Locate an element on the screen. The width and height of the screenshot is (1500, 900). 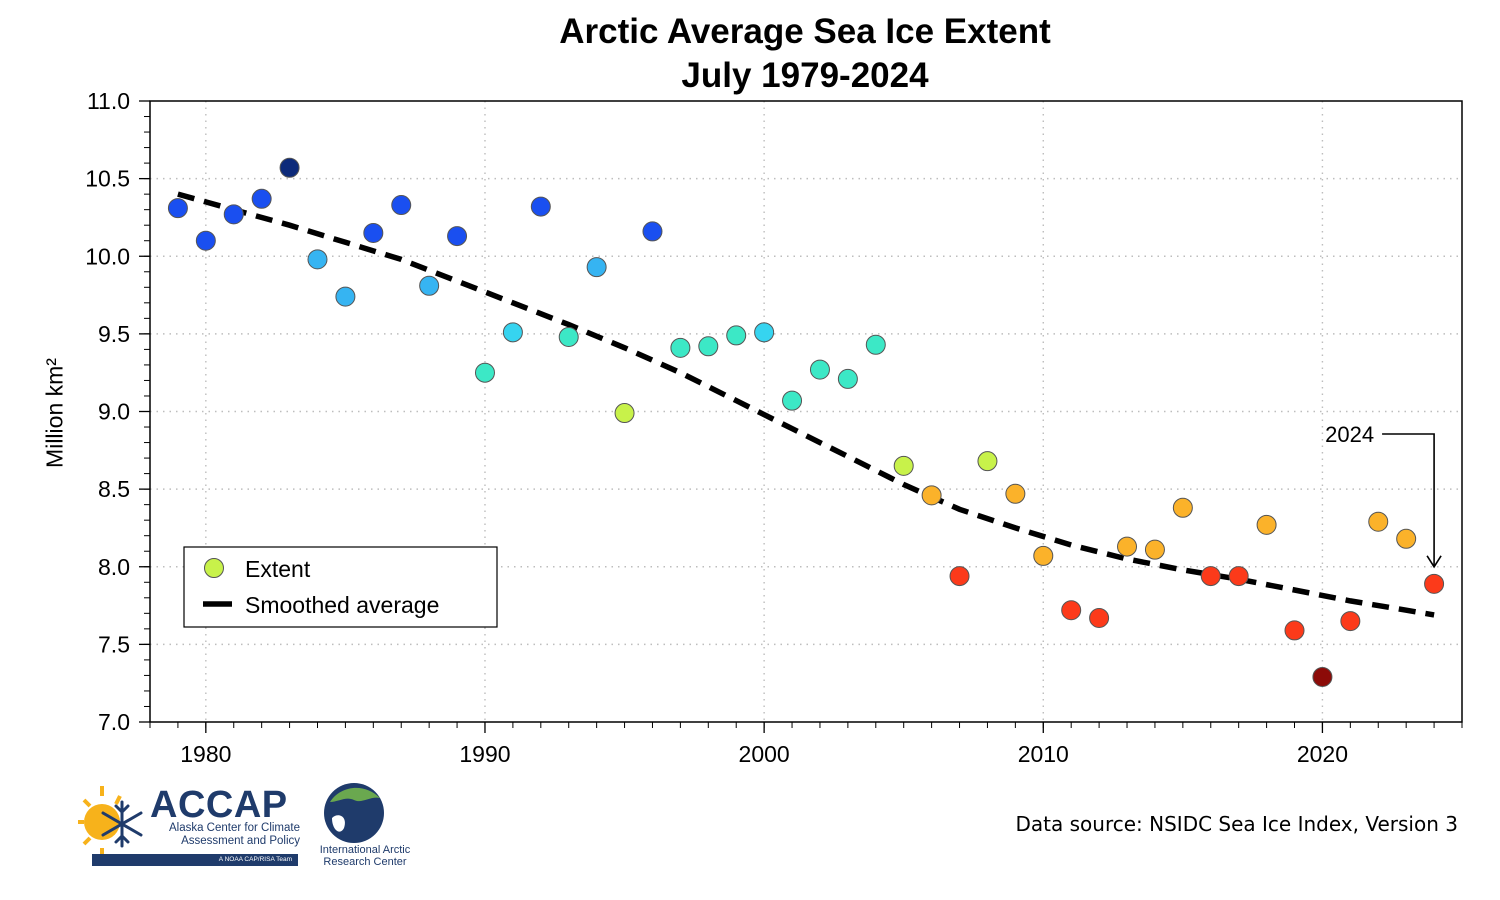
legend-label-extent: Extent is located at coordinates (278, 569).